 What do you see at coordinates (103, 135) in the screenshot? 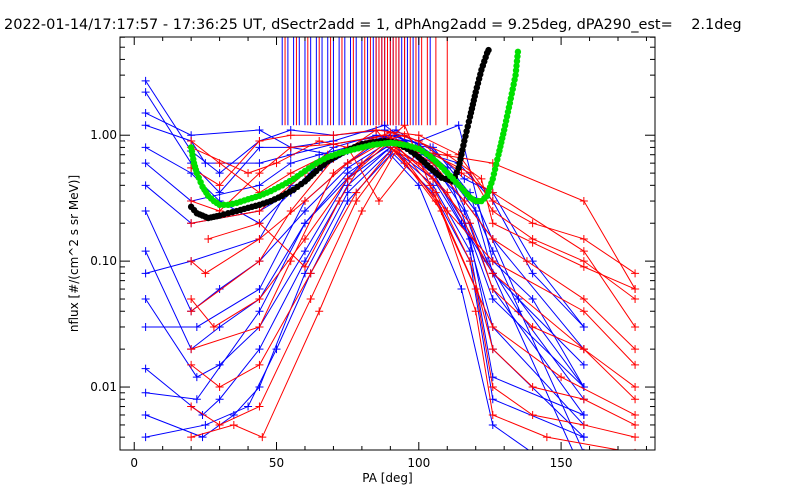
I see `y-tick-label: 1.00` at bounding box center [103, 135].